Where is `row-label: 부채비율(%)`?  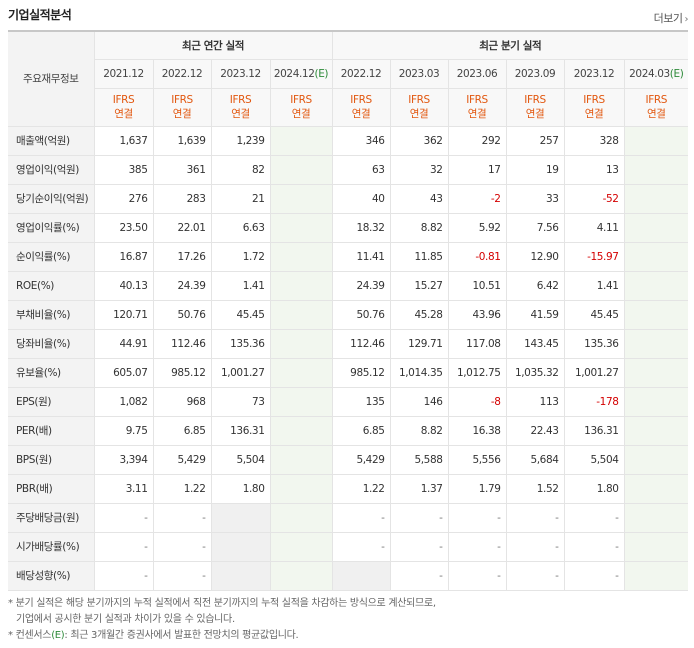
row-label: 부채비율(%) is located at coordinates (51, 314).